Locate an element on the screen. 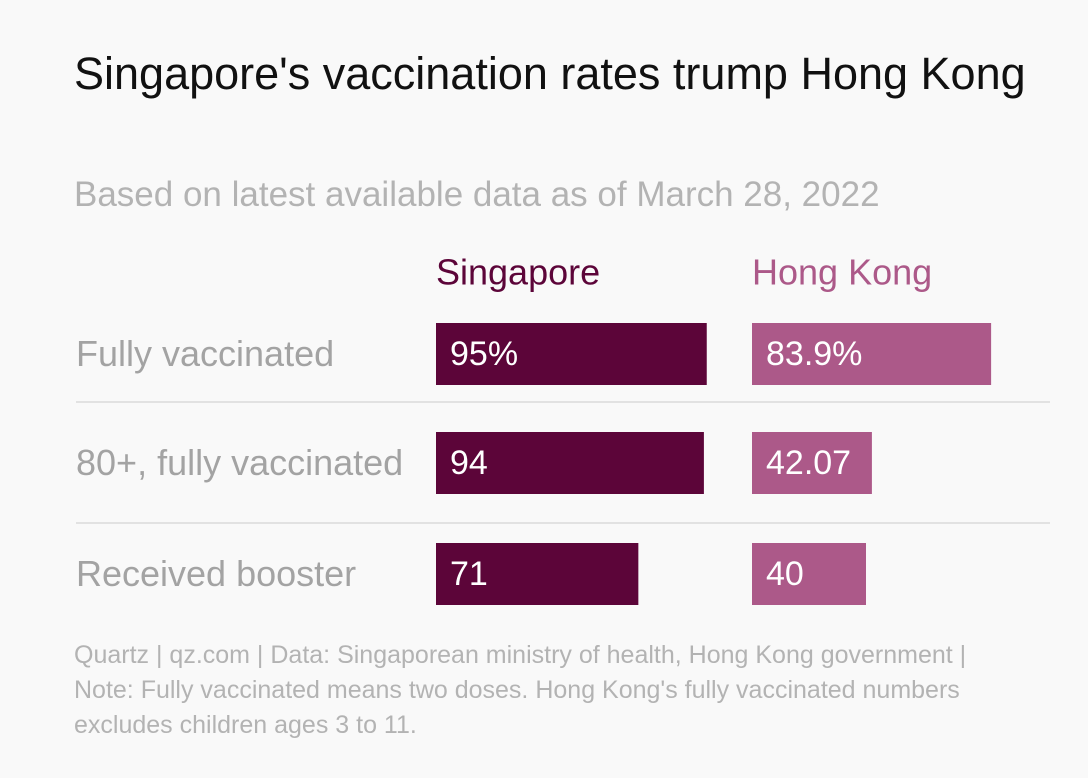 Image resolution: width=1088 pixels, height=778 pixels. category-label: Received booster is located at coordinates (216, 573).